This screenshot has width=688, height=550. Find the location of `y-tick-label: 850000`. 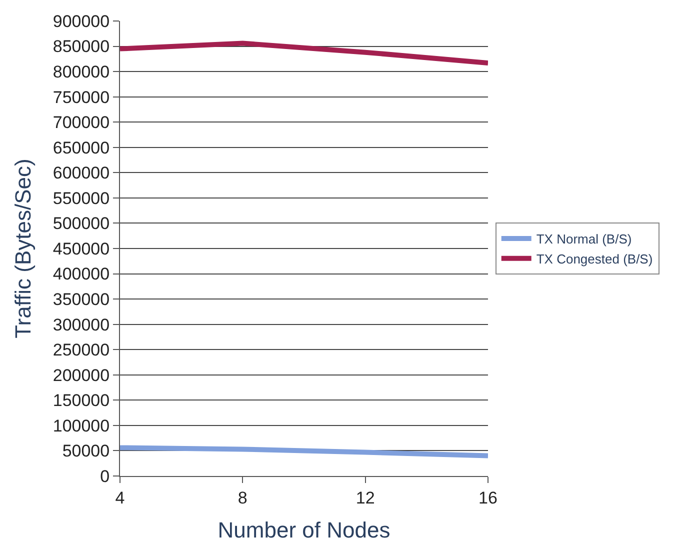

y-tick-label: 850000 is located at coordinates (81, 46).